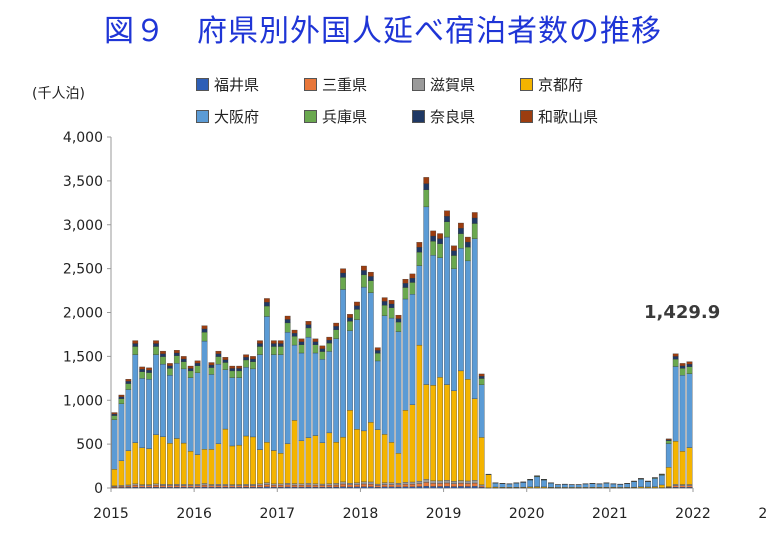  What do you see at coordinates (83, 270) in the screenshot?
I see `y-tick-label: 2,500` at bounding box center [83, 270].